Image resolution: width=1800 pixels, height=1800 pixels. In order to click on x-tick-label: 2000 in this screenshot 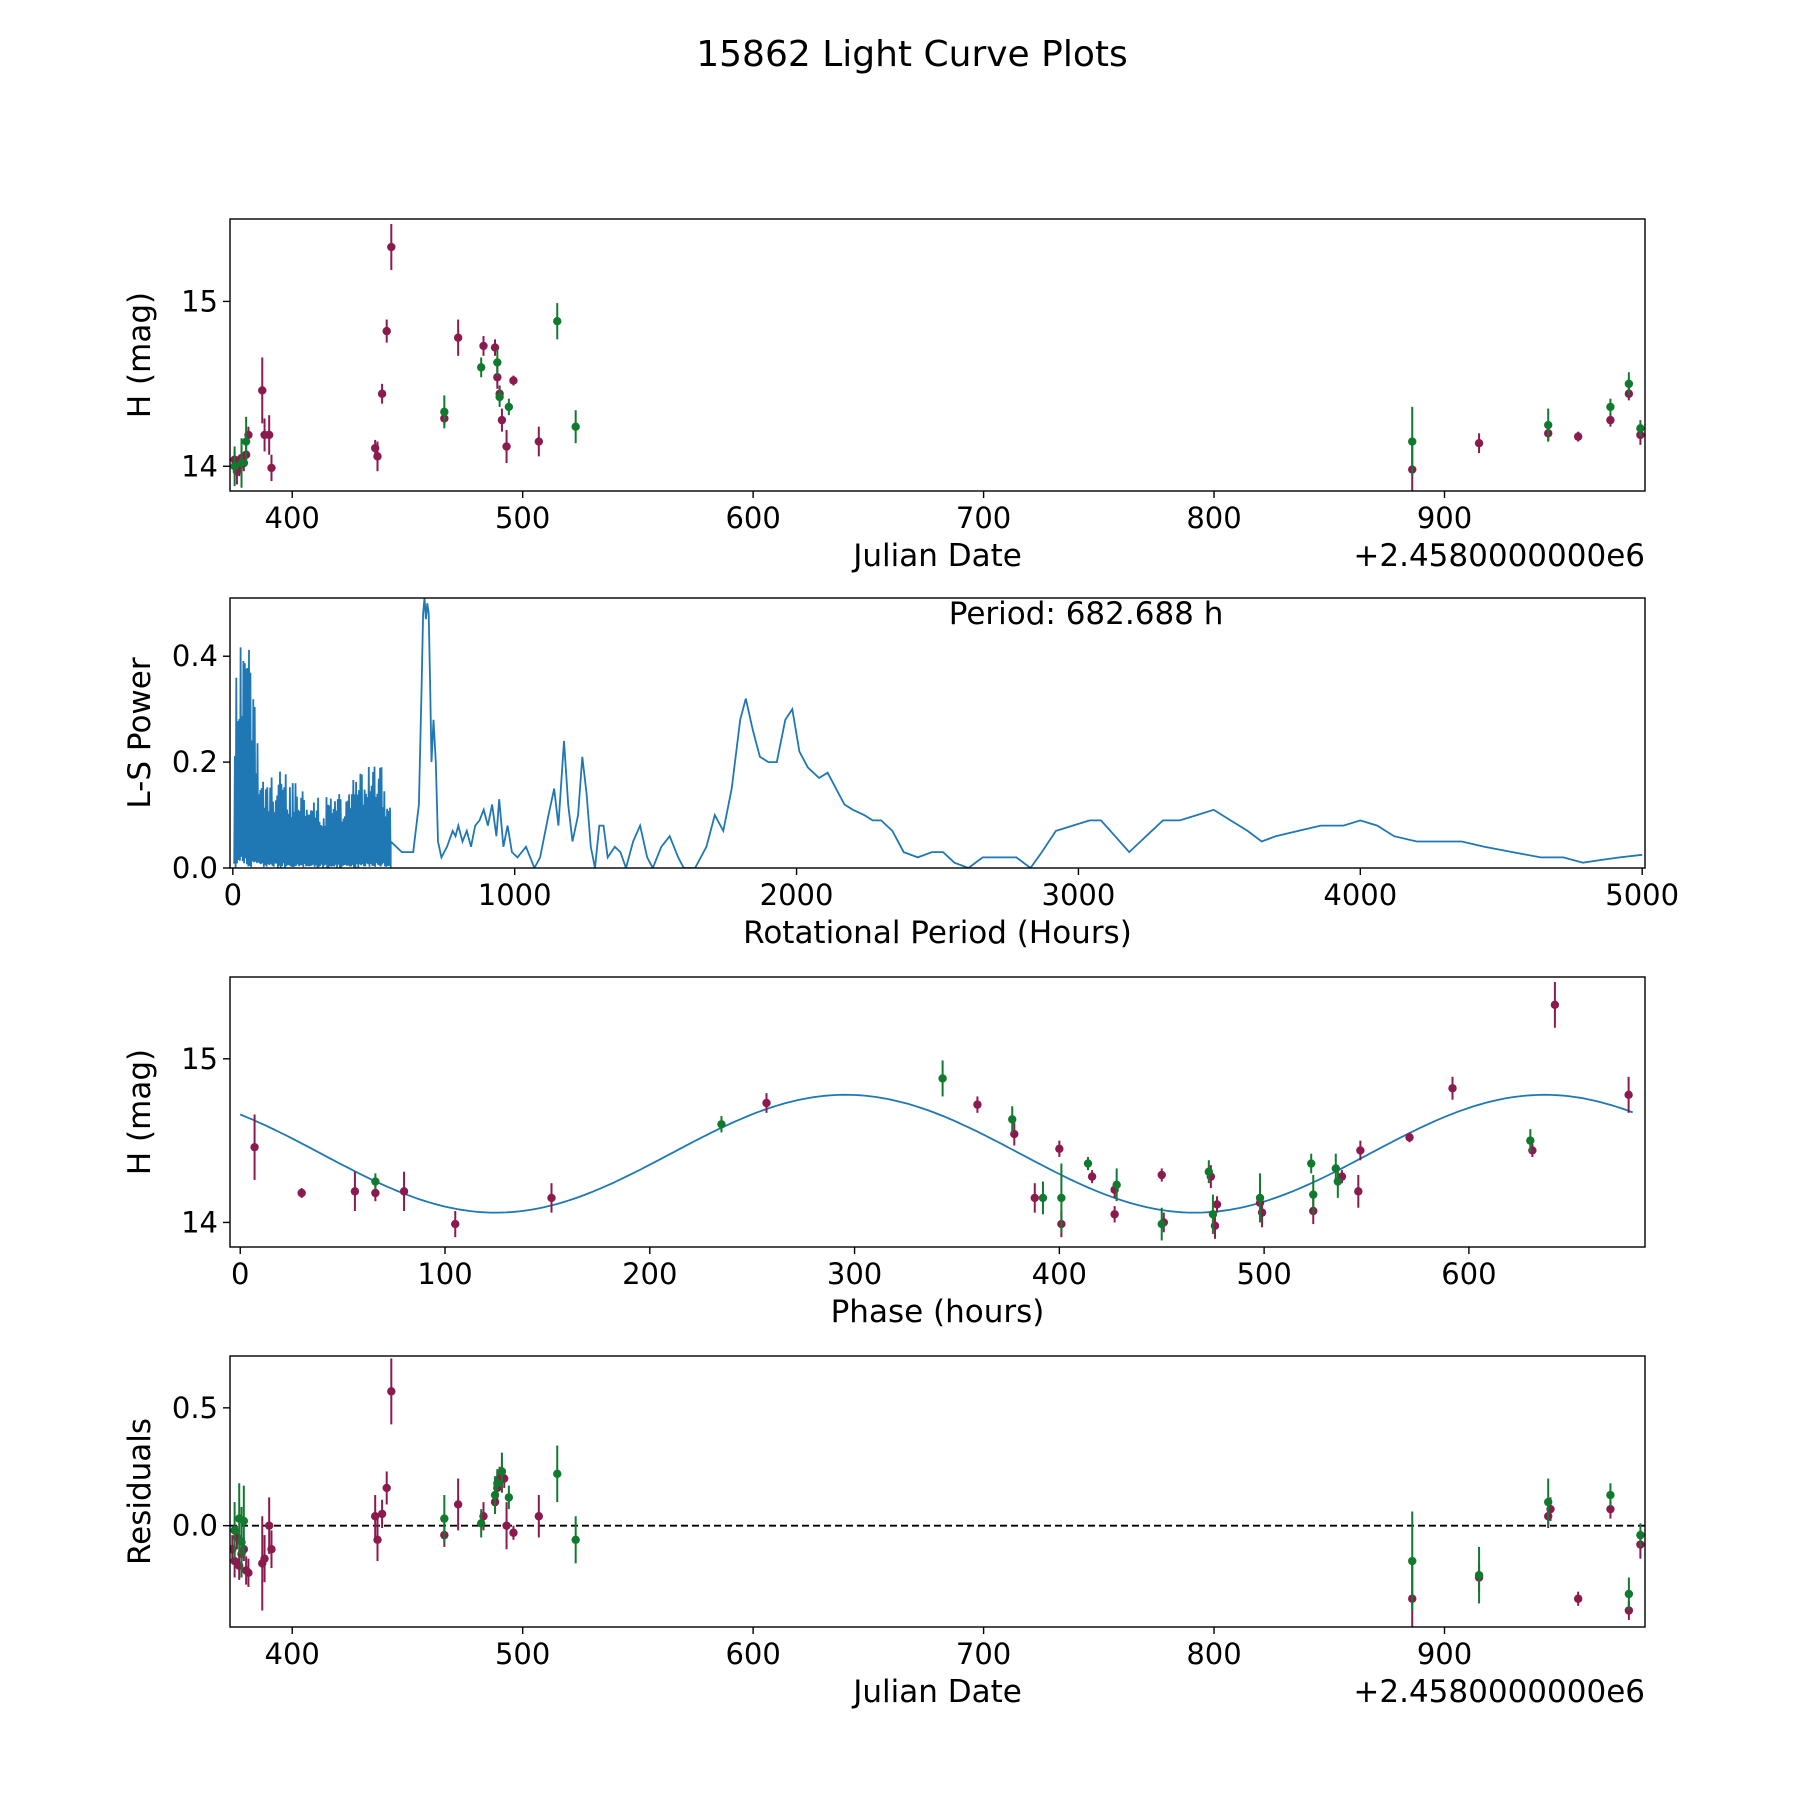, I will do `click(797, 895)`.